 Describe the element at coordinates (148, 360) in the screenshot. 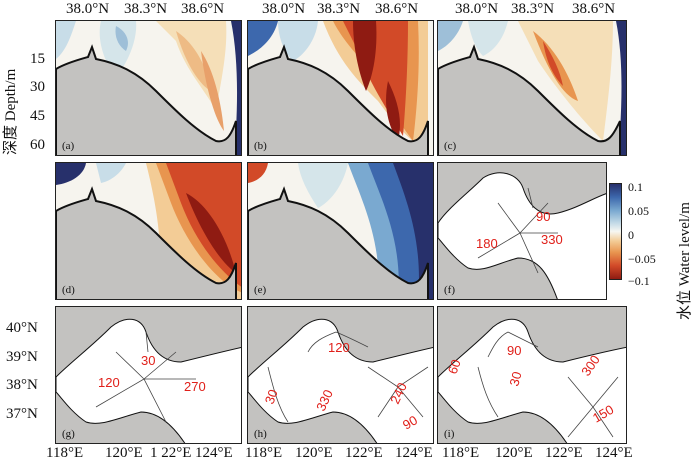

I see `contour-g-30: 30` at that location.